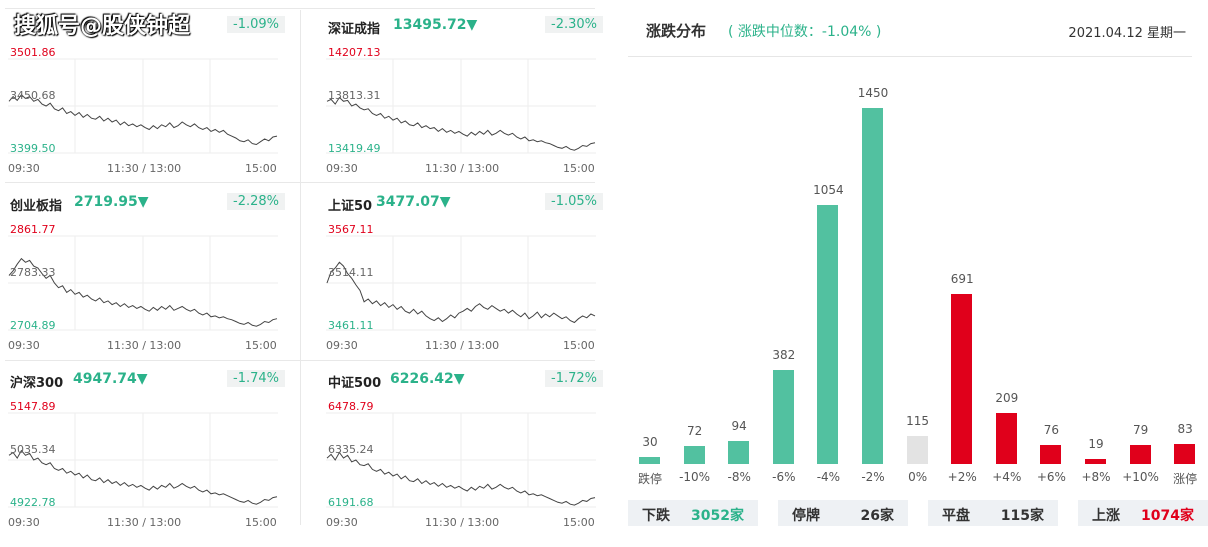  Describe the element at coordinates (465, 27) in the screenshot. I see `index-header: 深证成指 13495.72▼ -2.30%` at that location.